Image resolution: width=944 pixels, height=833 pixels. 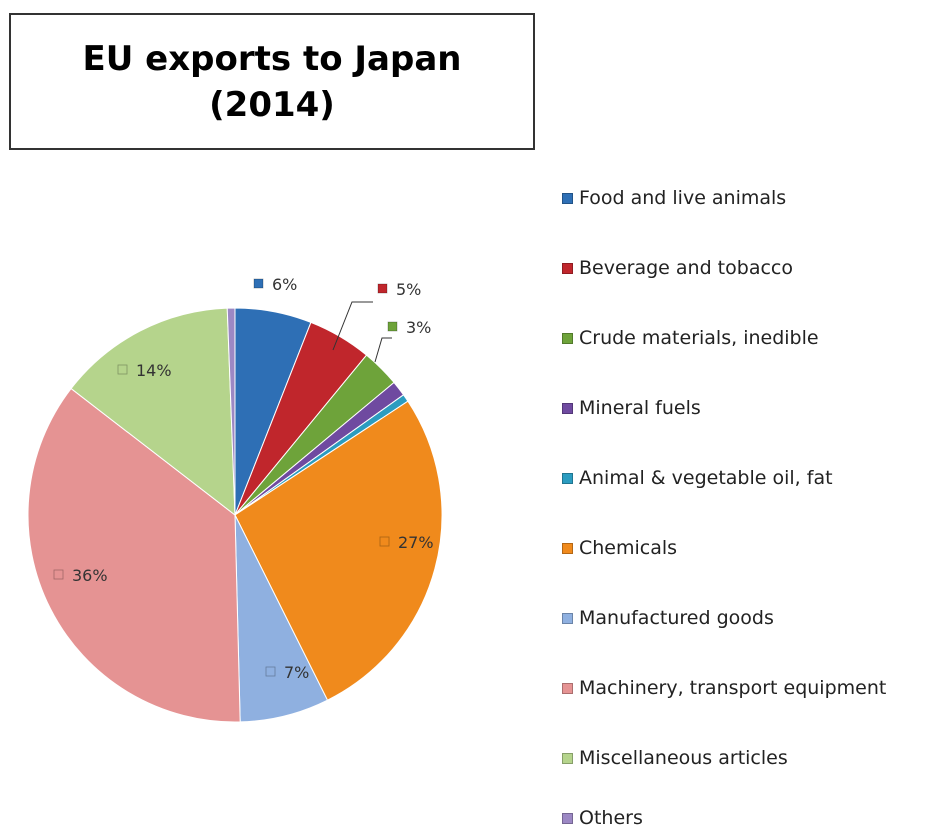 What do you see at coordinates (153, 412) in the screenshot?
I see `pie-slice-misc` at bounding box center [153, 412].